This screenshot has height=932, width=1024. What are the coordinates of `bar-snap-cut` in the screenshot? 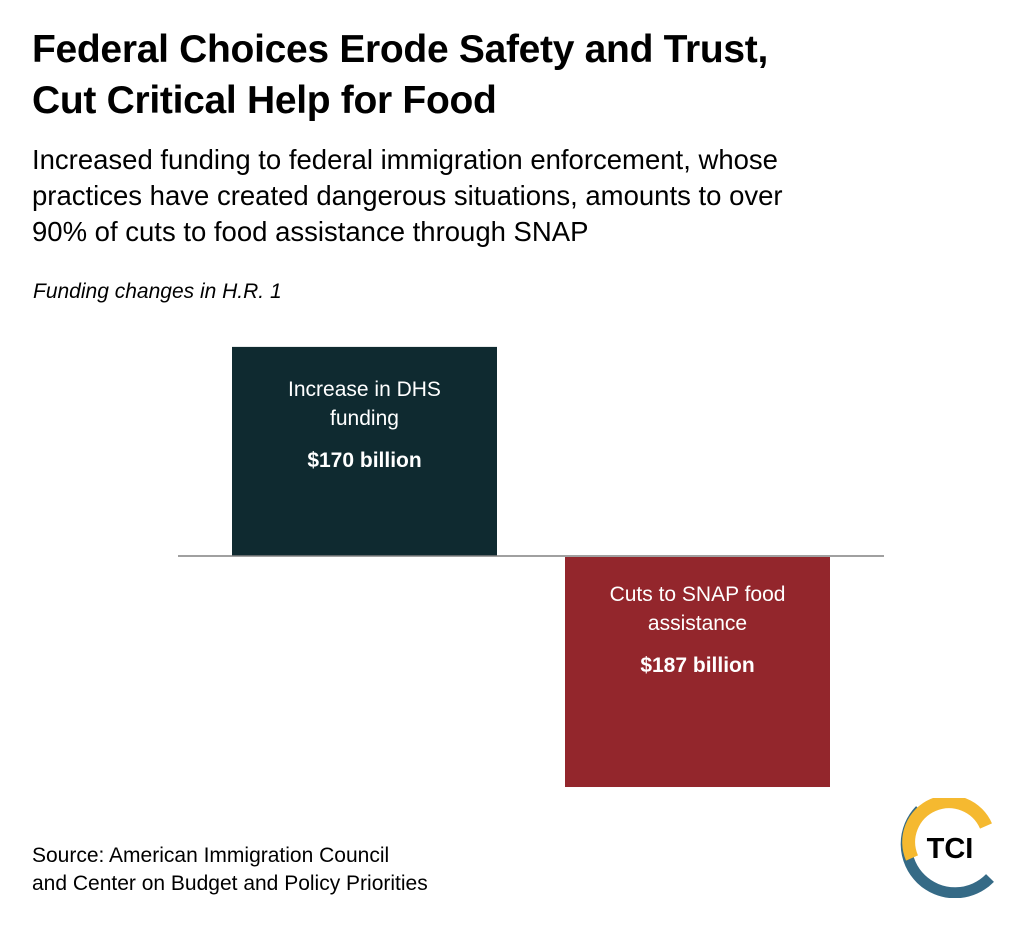 It's located at (697, 672).